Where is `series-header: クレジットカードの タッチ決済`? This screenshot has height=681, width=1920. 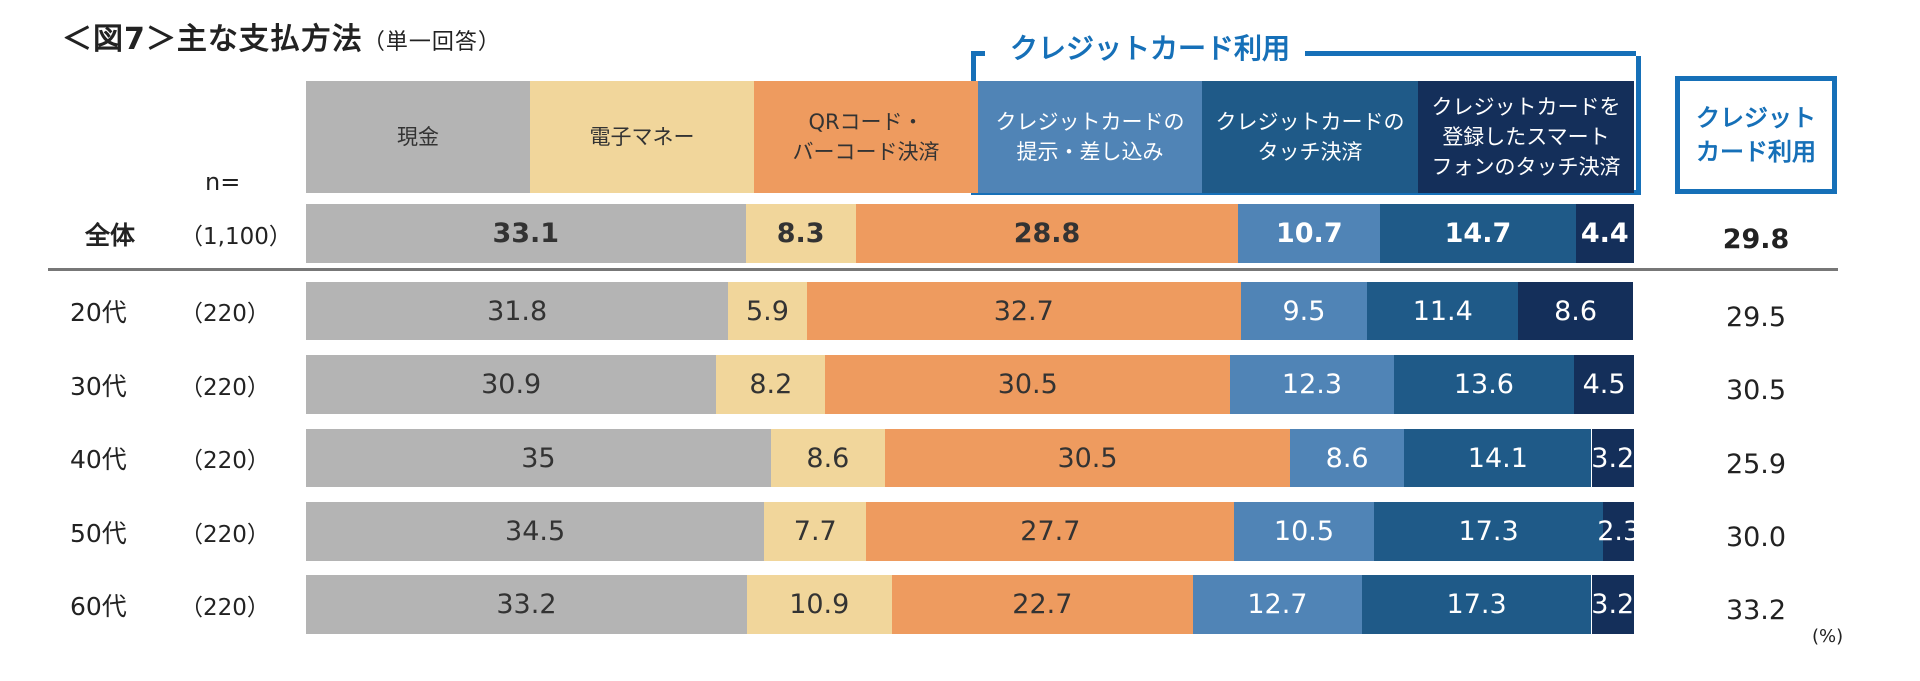 series-header: クレジットカードの タッチ決済 is located at coordinates (1310, 137).